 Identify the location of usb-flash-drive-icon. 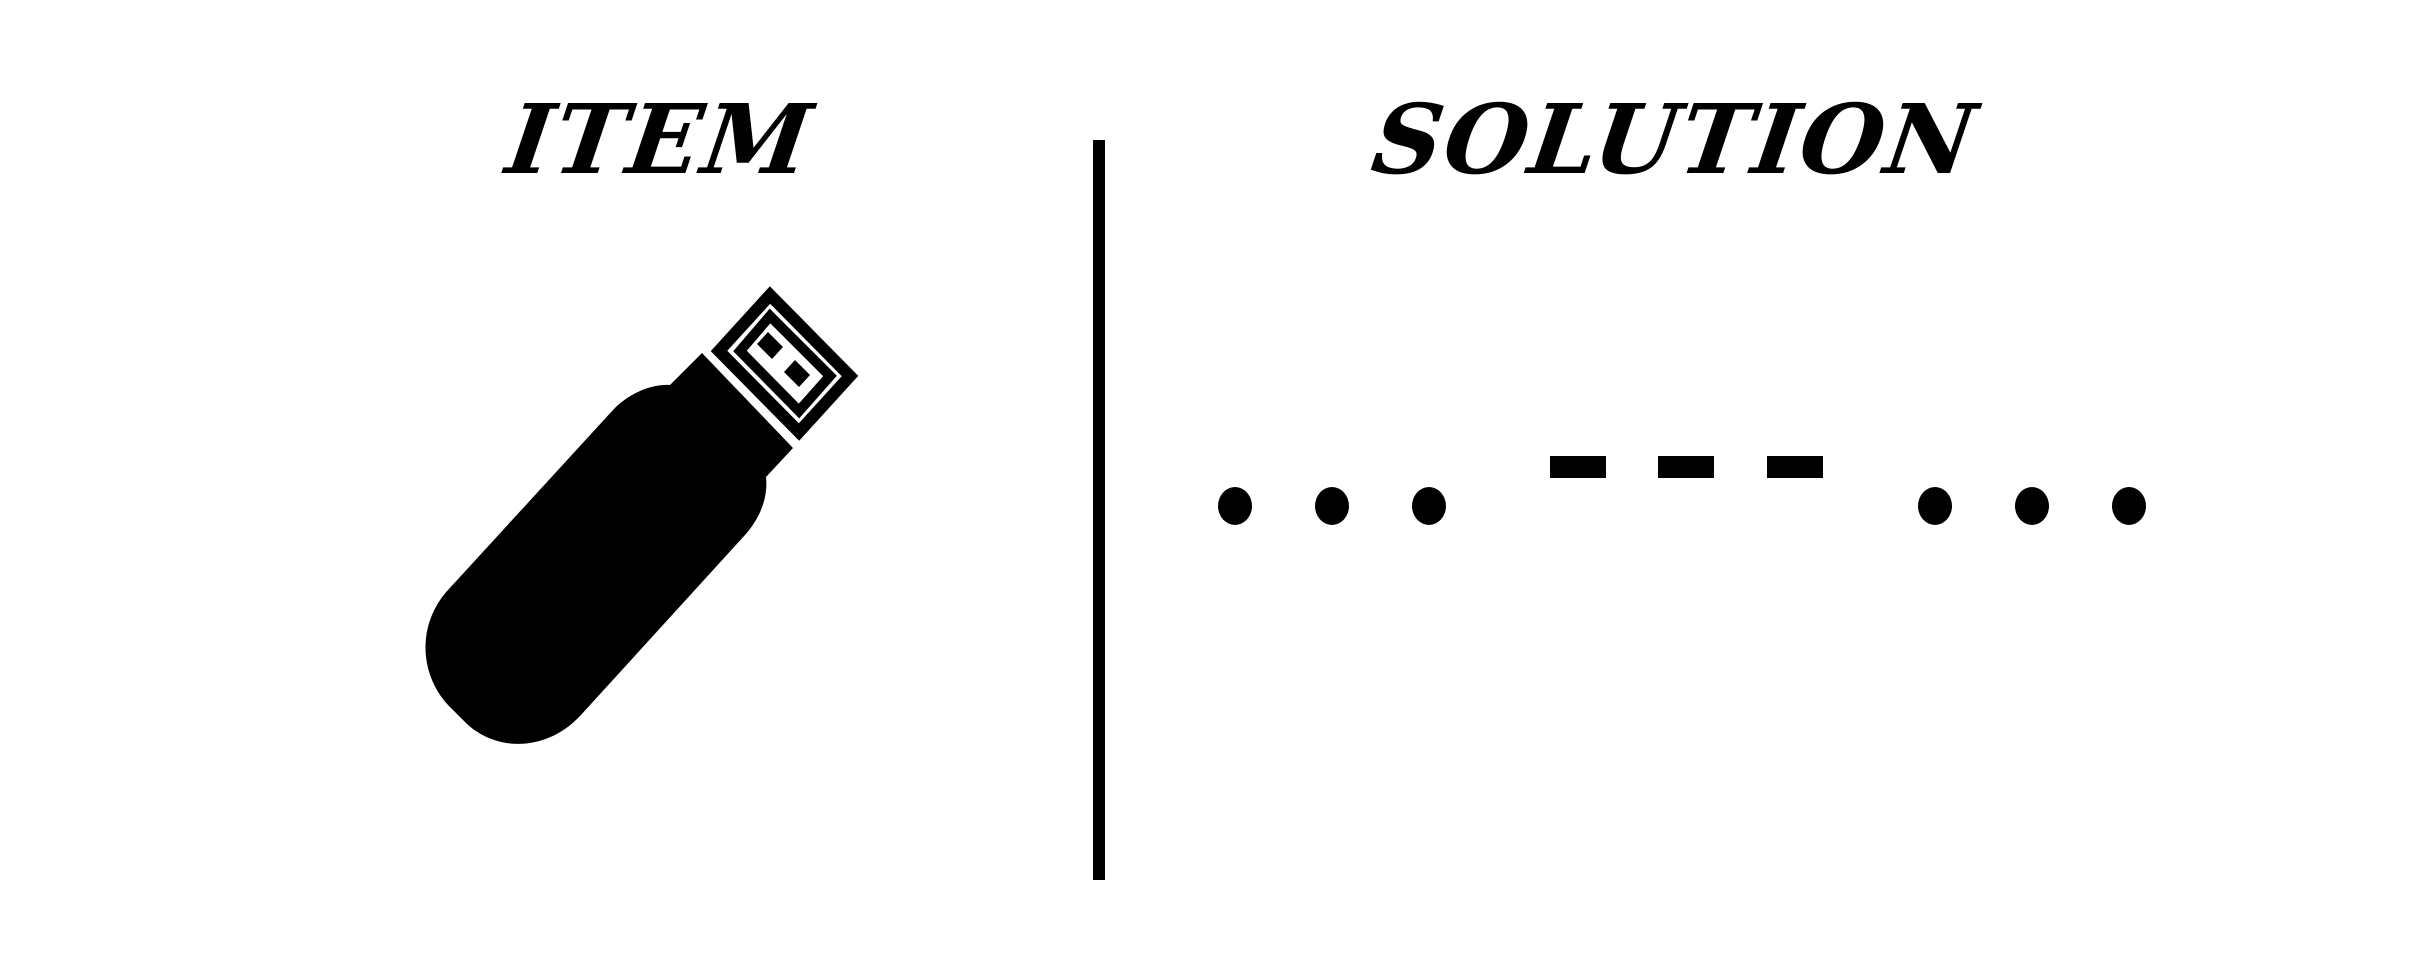
(642, 515).